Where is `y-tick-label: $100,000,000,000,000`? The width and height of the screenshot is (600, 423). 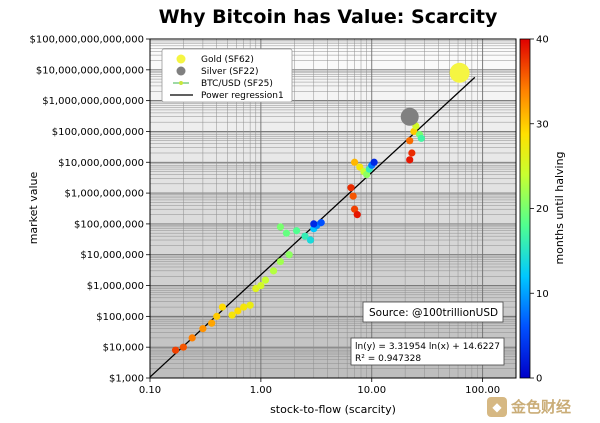 y-tick-label: $100,000,000,000,000 is located at coordinates (86, 40).